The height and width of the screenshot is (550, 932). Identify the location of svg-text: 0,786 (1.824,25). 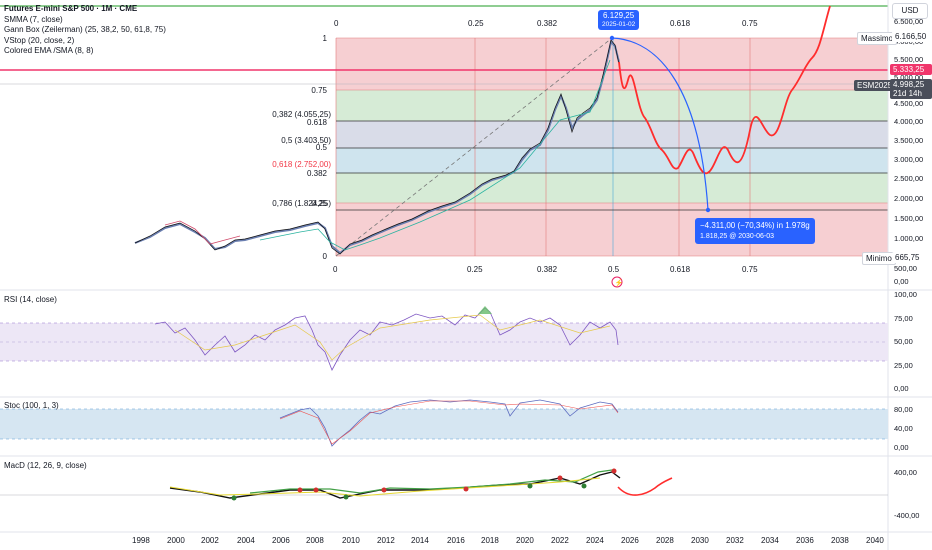
(301, 203).